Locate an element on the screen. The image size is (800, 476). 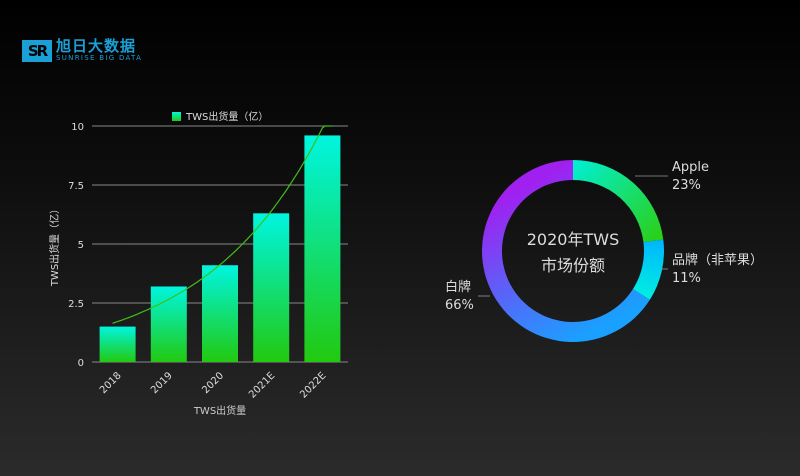
bar-2021E is located at coordinates (271, 287).